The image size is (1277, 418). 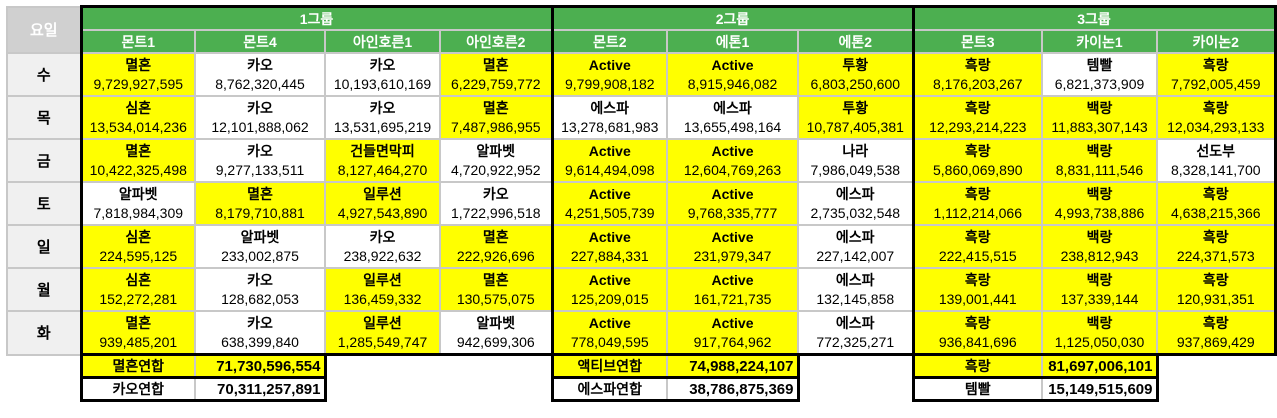 I want to click on guild-cell: 멸혼 9,729,927,595, so click(x=137, y=74).